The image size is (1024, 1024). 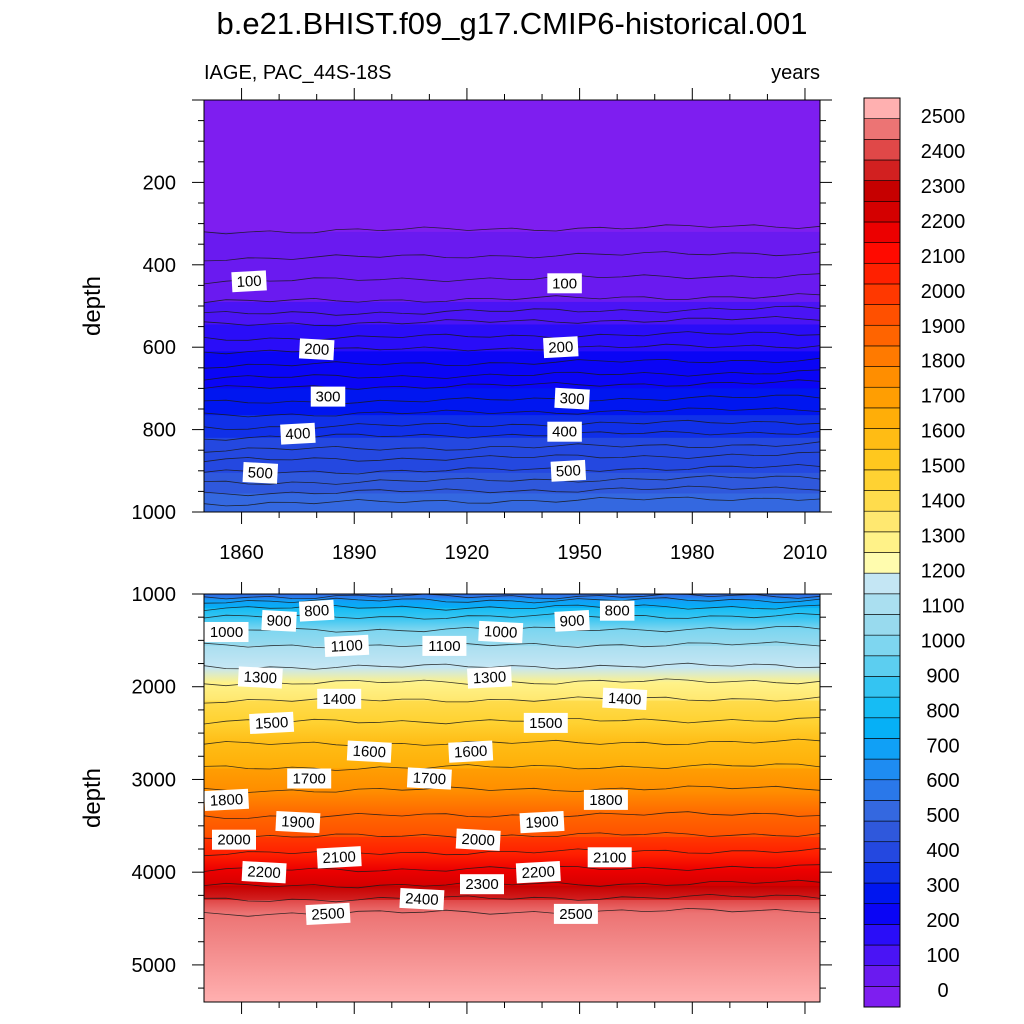 I want to click on contour-label: 200, so click(x=316, y=349).